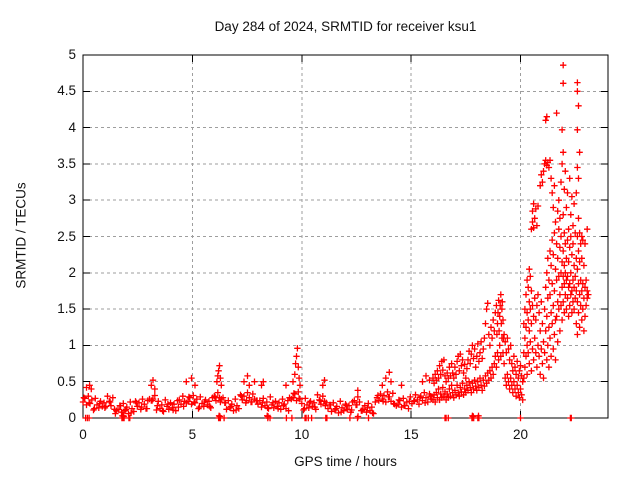  What do you see at coordinates (66, 91) in the screenshot?
I see `y-tick-label: 4.5` at bounding box center [66, 91].